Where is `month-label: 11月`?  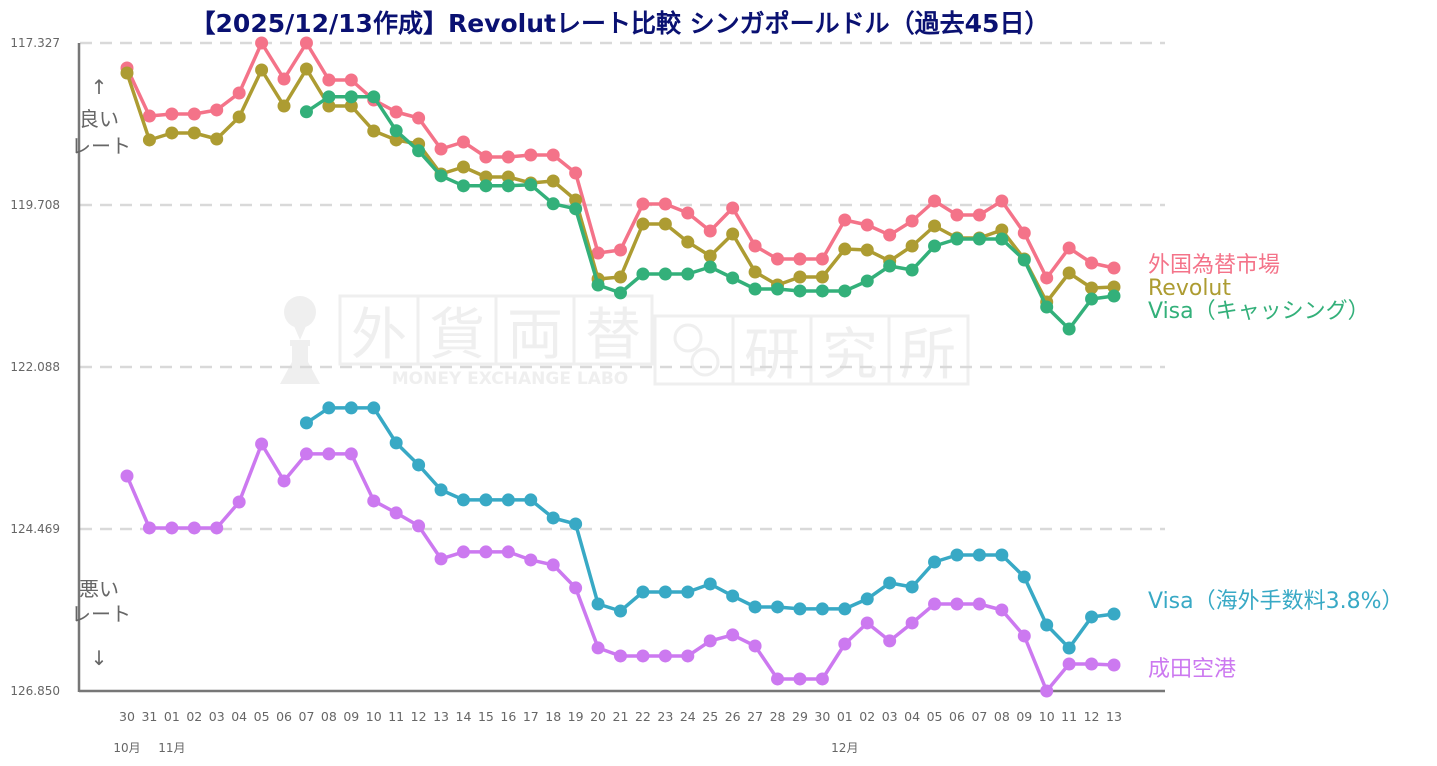
month-label: 11月 is located at coordinates (171, 748).